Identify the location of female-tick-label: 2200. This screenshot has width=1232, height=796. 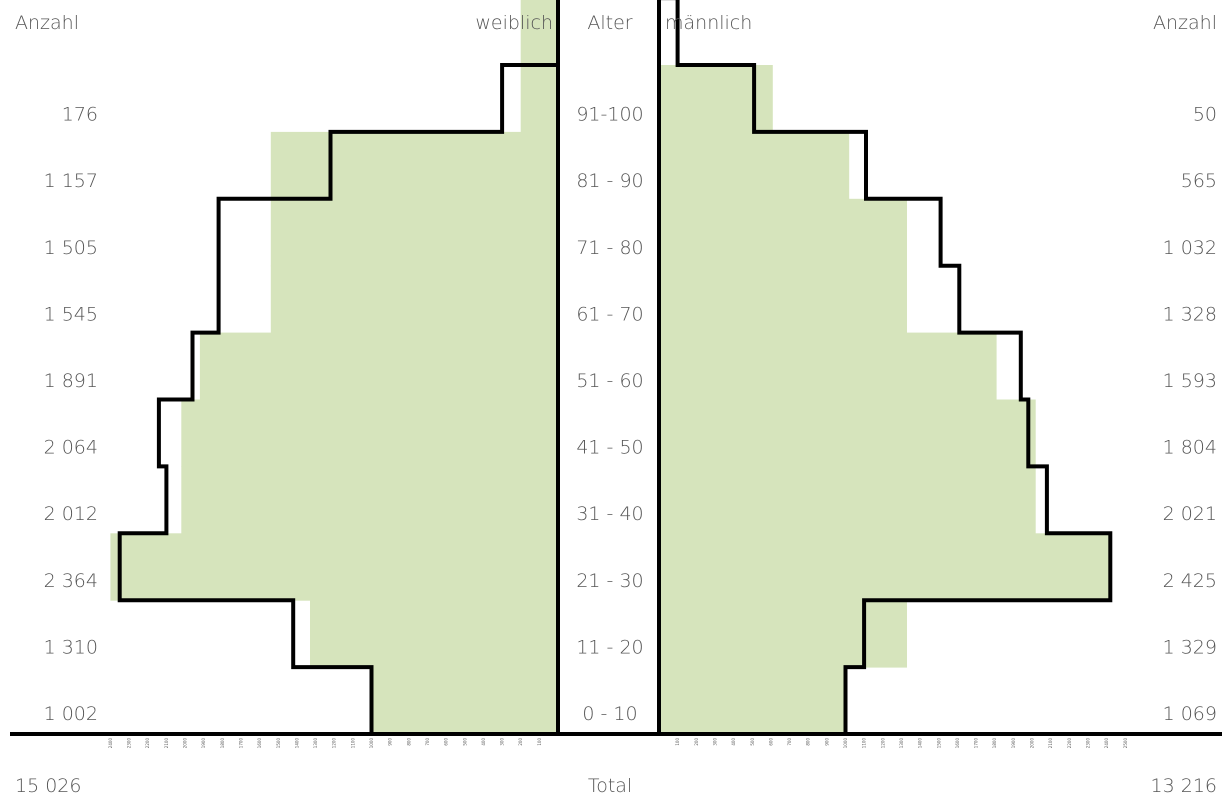
(147, 743).